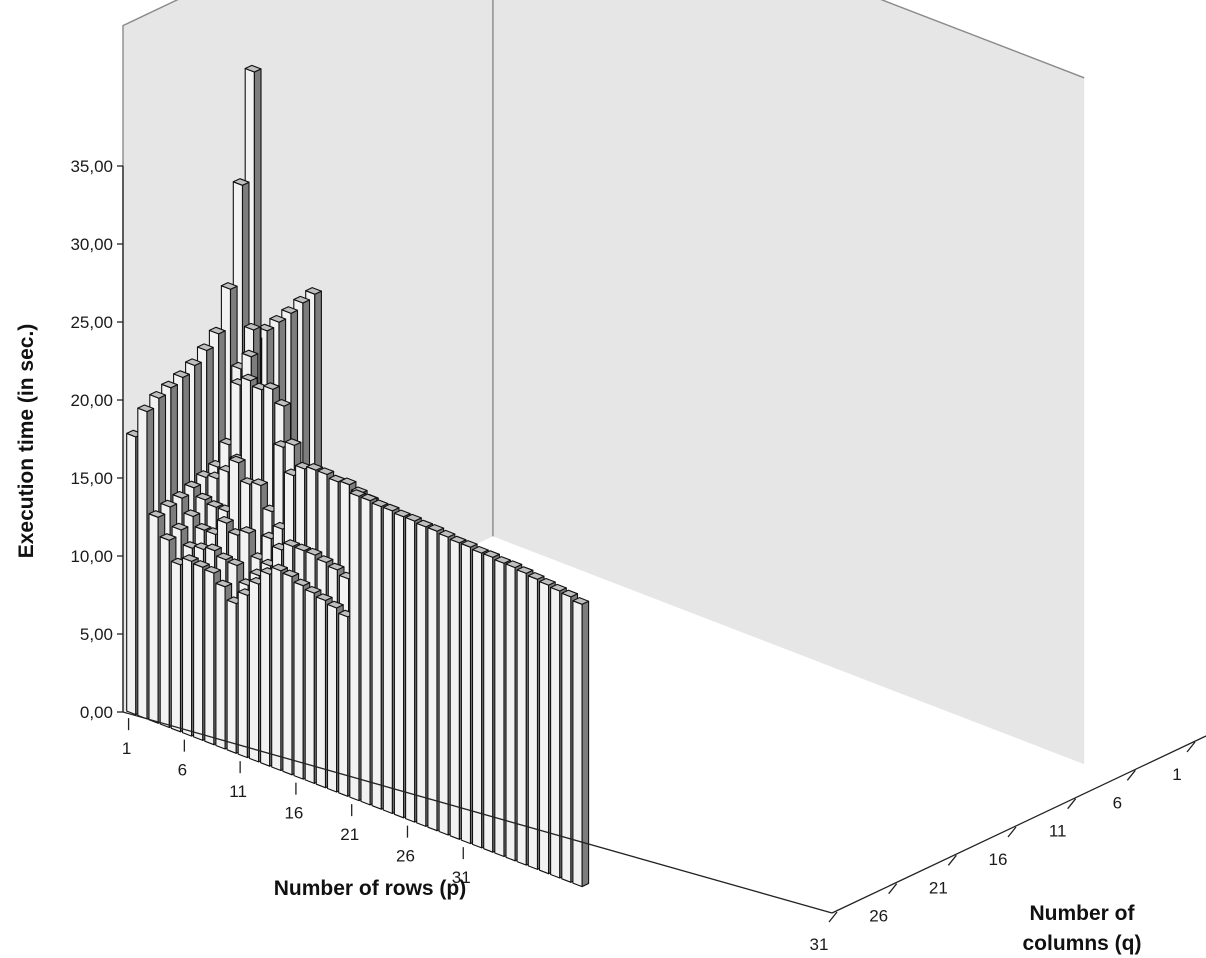 The image size is (1206, 958). Describe the element at coordinates (91, 400) in the screenshot. I see `z-tick-label: 20,00` at that location.